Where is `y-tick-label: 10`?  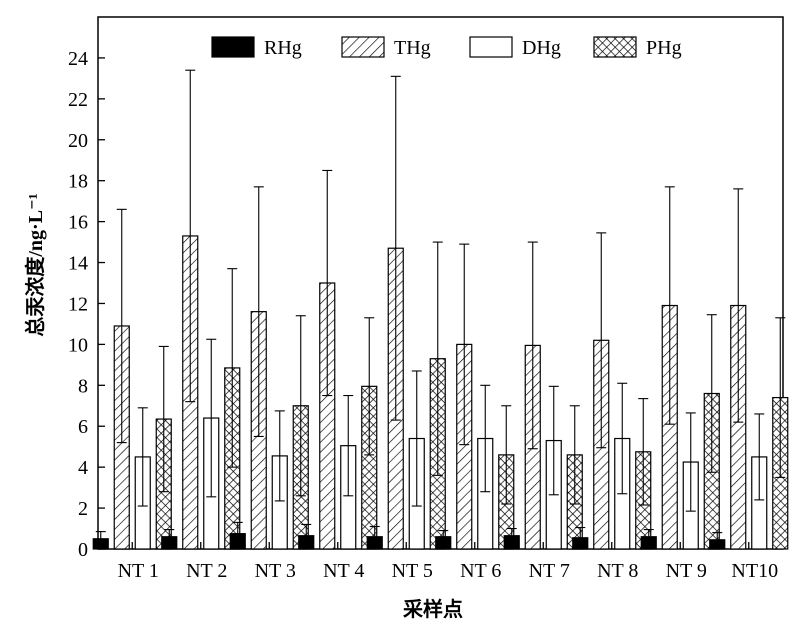
y-tick-label: 10 is located at coordinates (78, 345).